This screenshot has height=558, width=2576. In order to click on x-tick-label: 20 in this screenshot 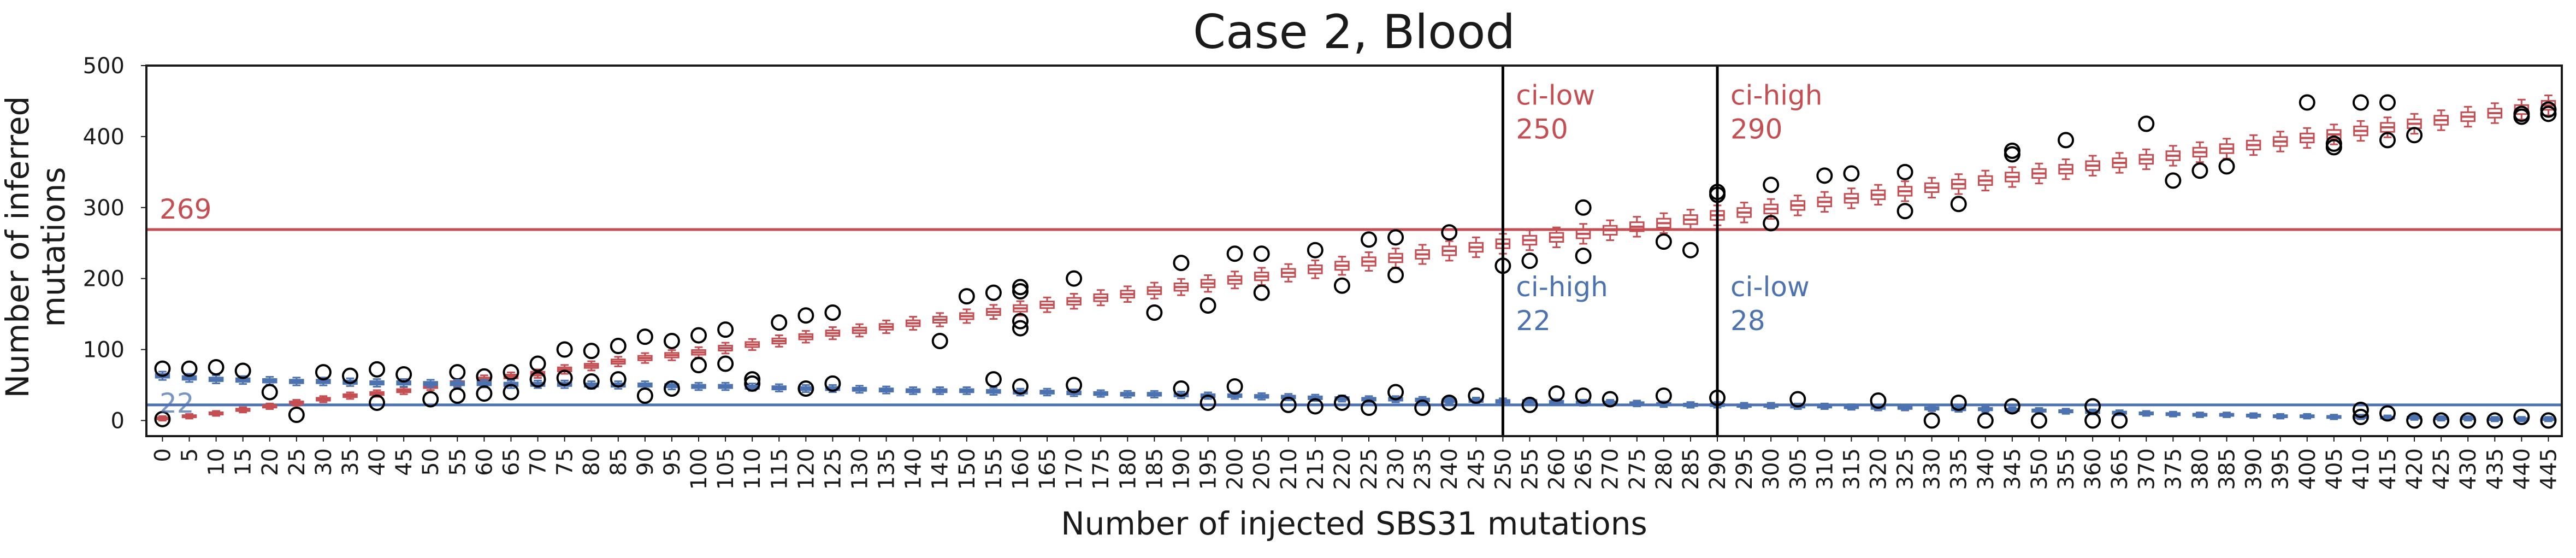, I will do `click(270, 462)`.